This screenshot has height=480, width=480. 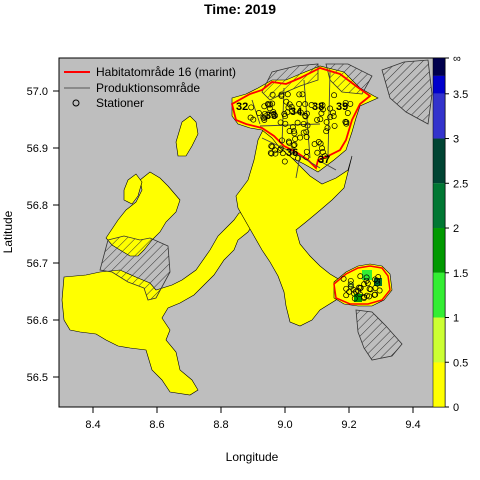 What do you see at coordinates (412, 425) in the screenshot?
I see `x-tick-label: 9.4` at bounding box center [412, 425].